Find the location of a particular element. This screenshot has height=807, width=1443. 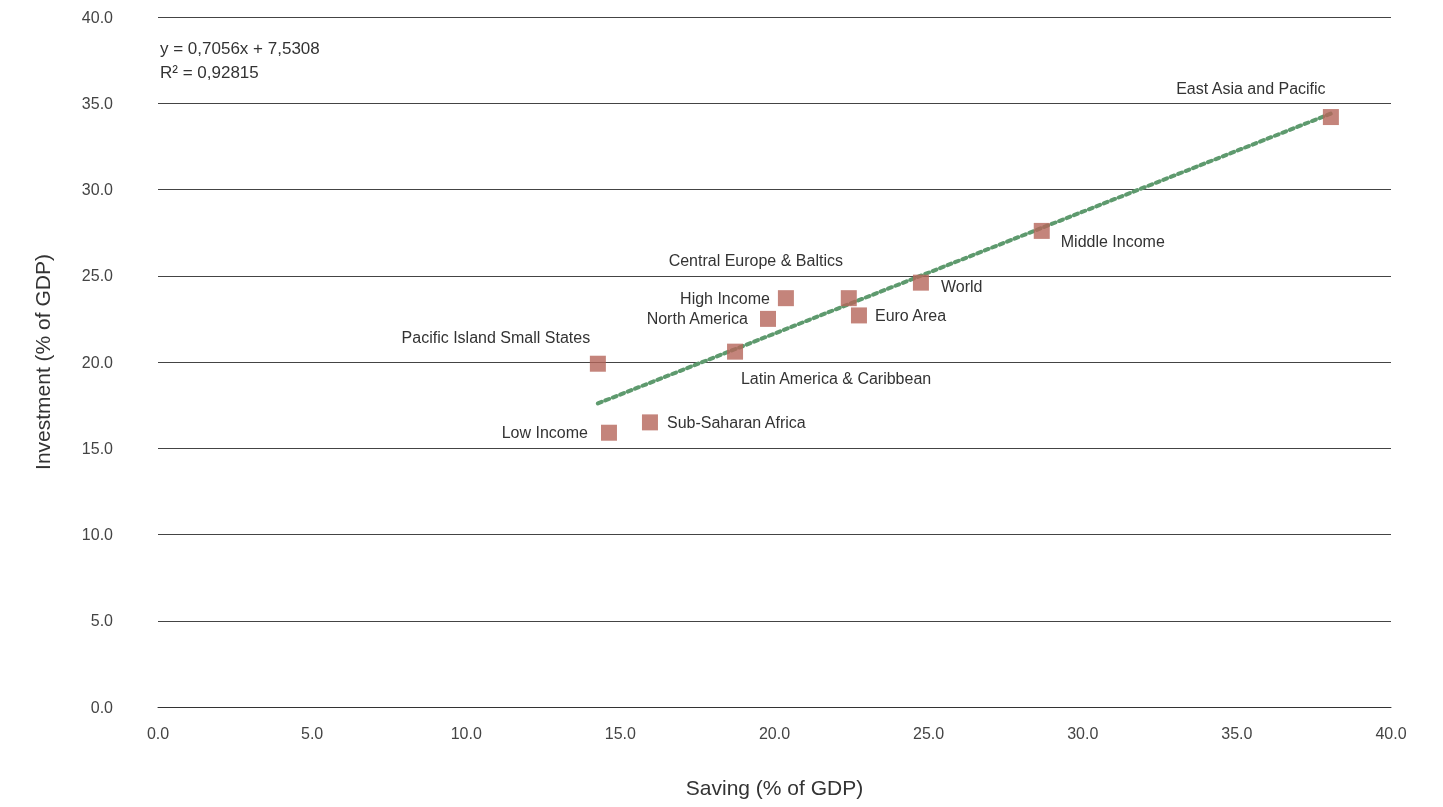

y-tick-label: 15.0 is located at coordinates (97, 448).